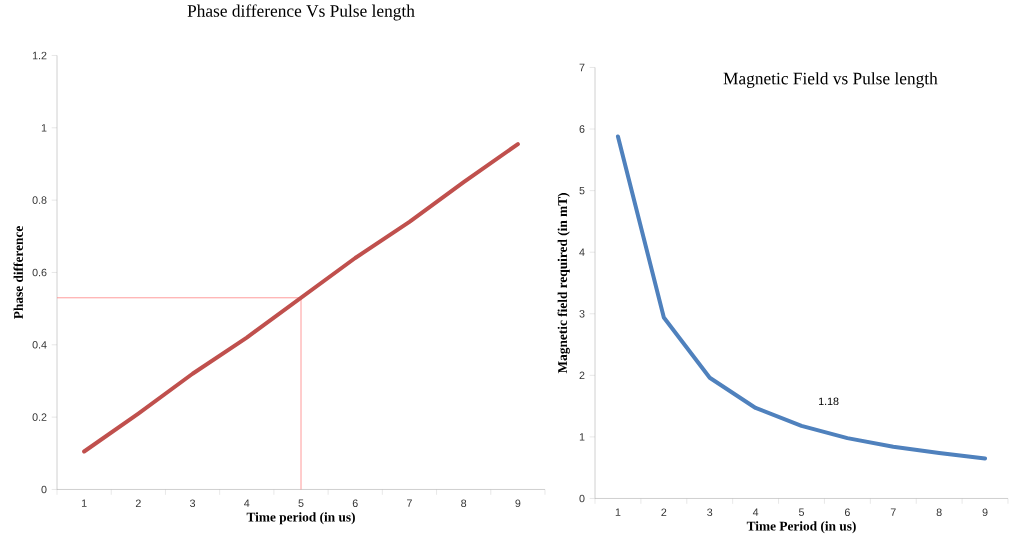 The image size is (1013, 542). What do you see at coordinates (563, 282) in the screenshot?
I see `y-axis-title: Magnetic field required (in mT)` at bounding box center [563, 282].